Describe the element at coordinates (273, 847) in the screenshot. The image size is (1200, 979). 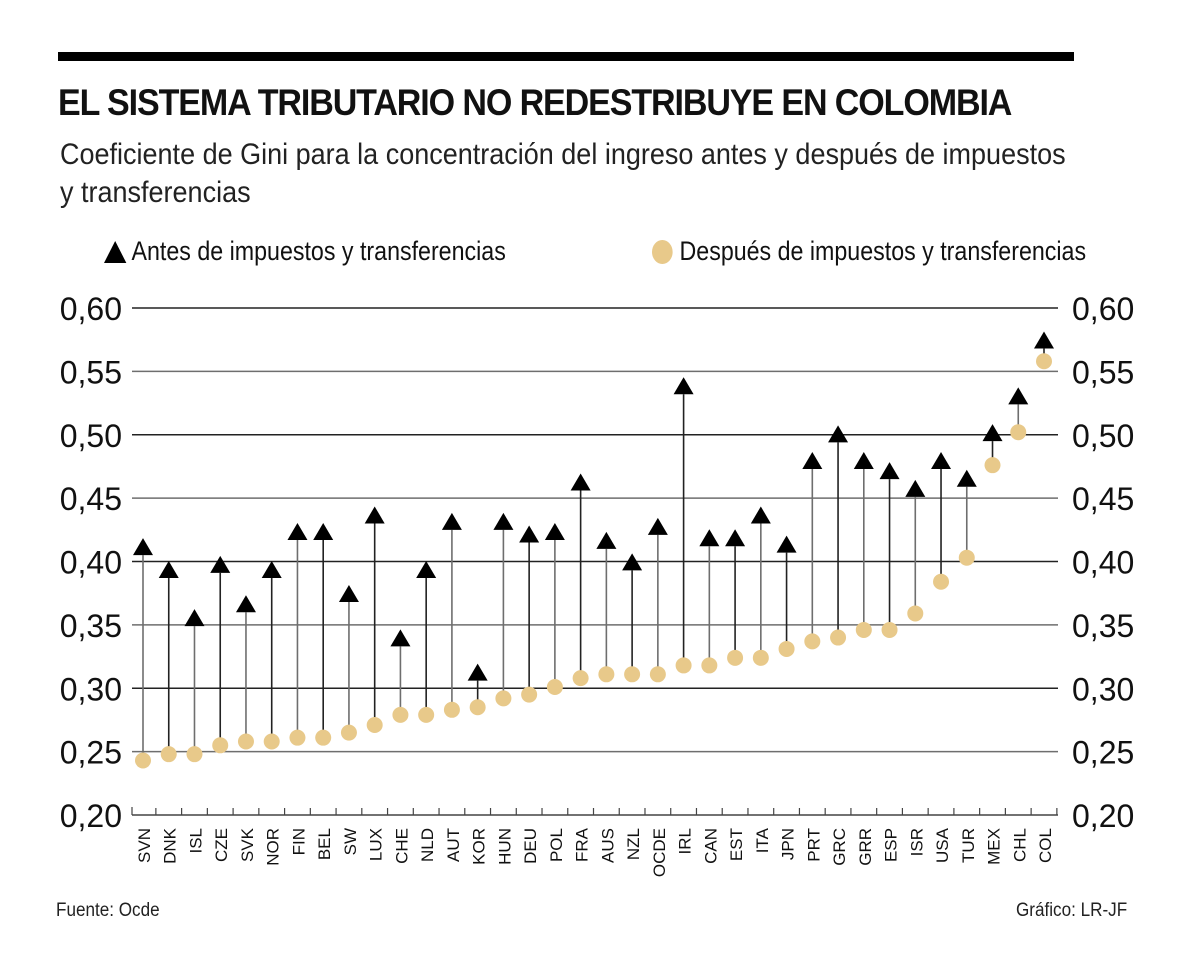
I see `x-tick-label: NOR` at that location.